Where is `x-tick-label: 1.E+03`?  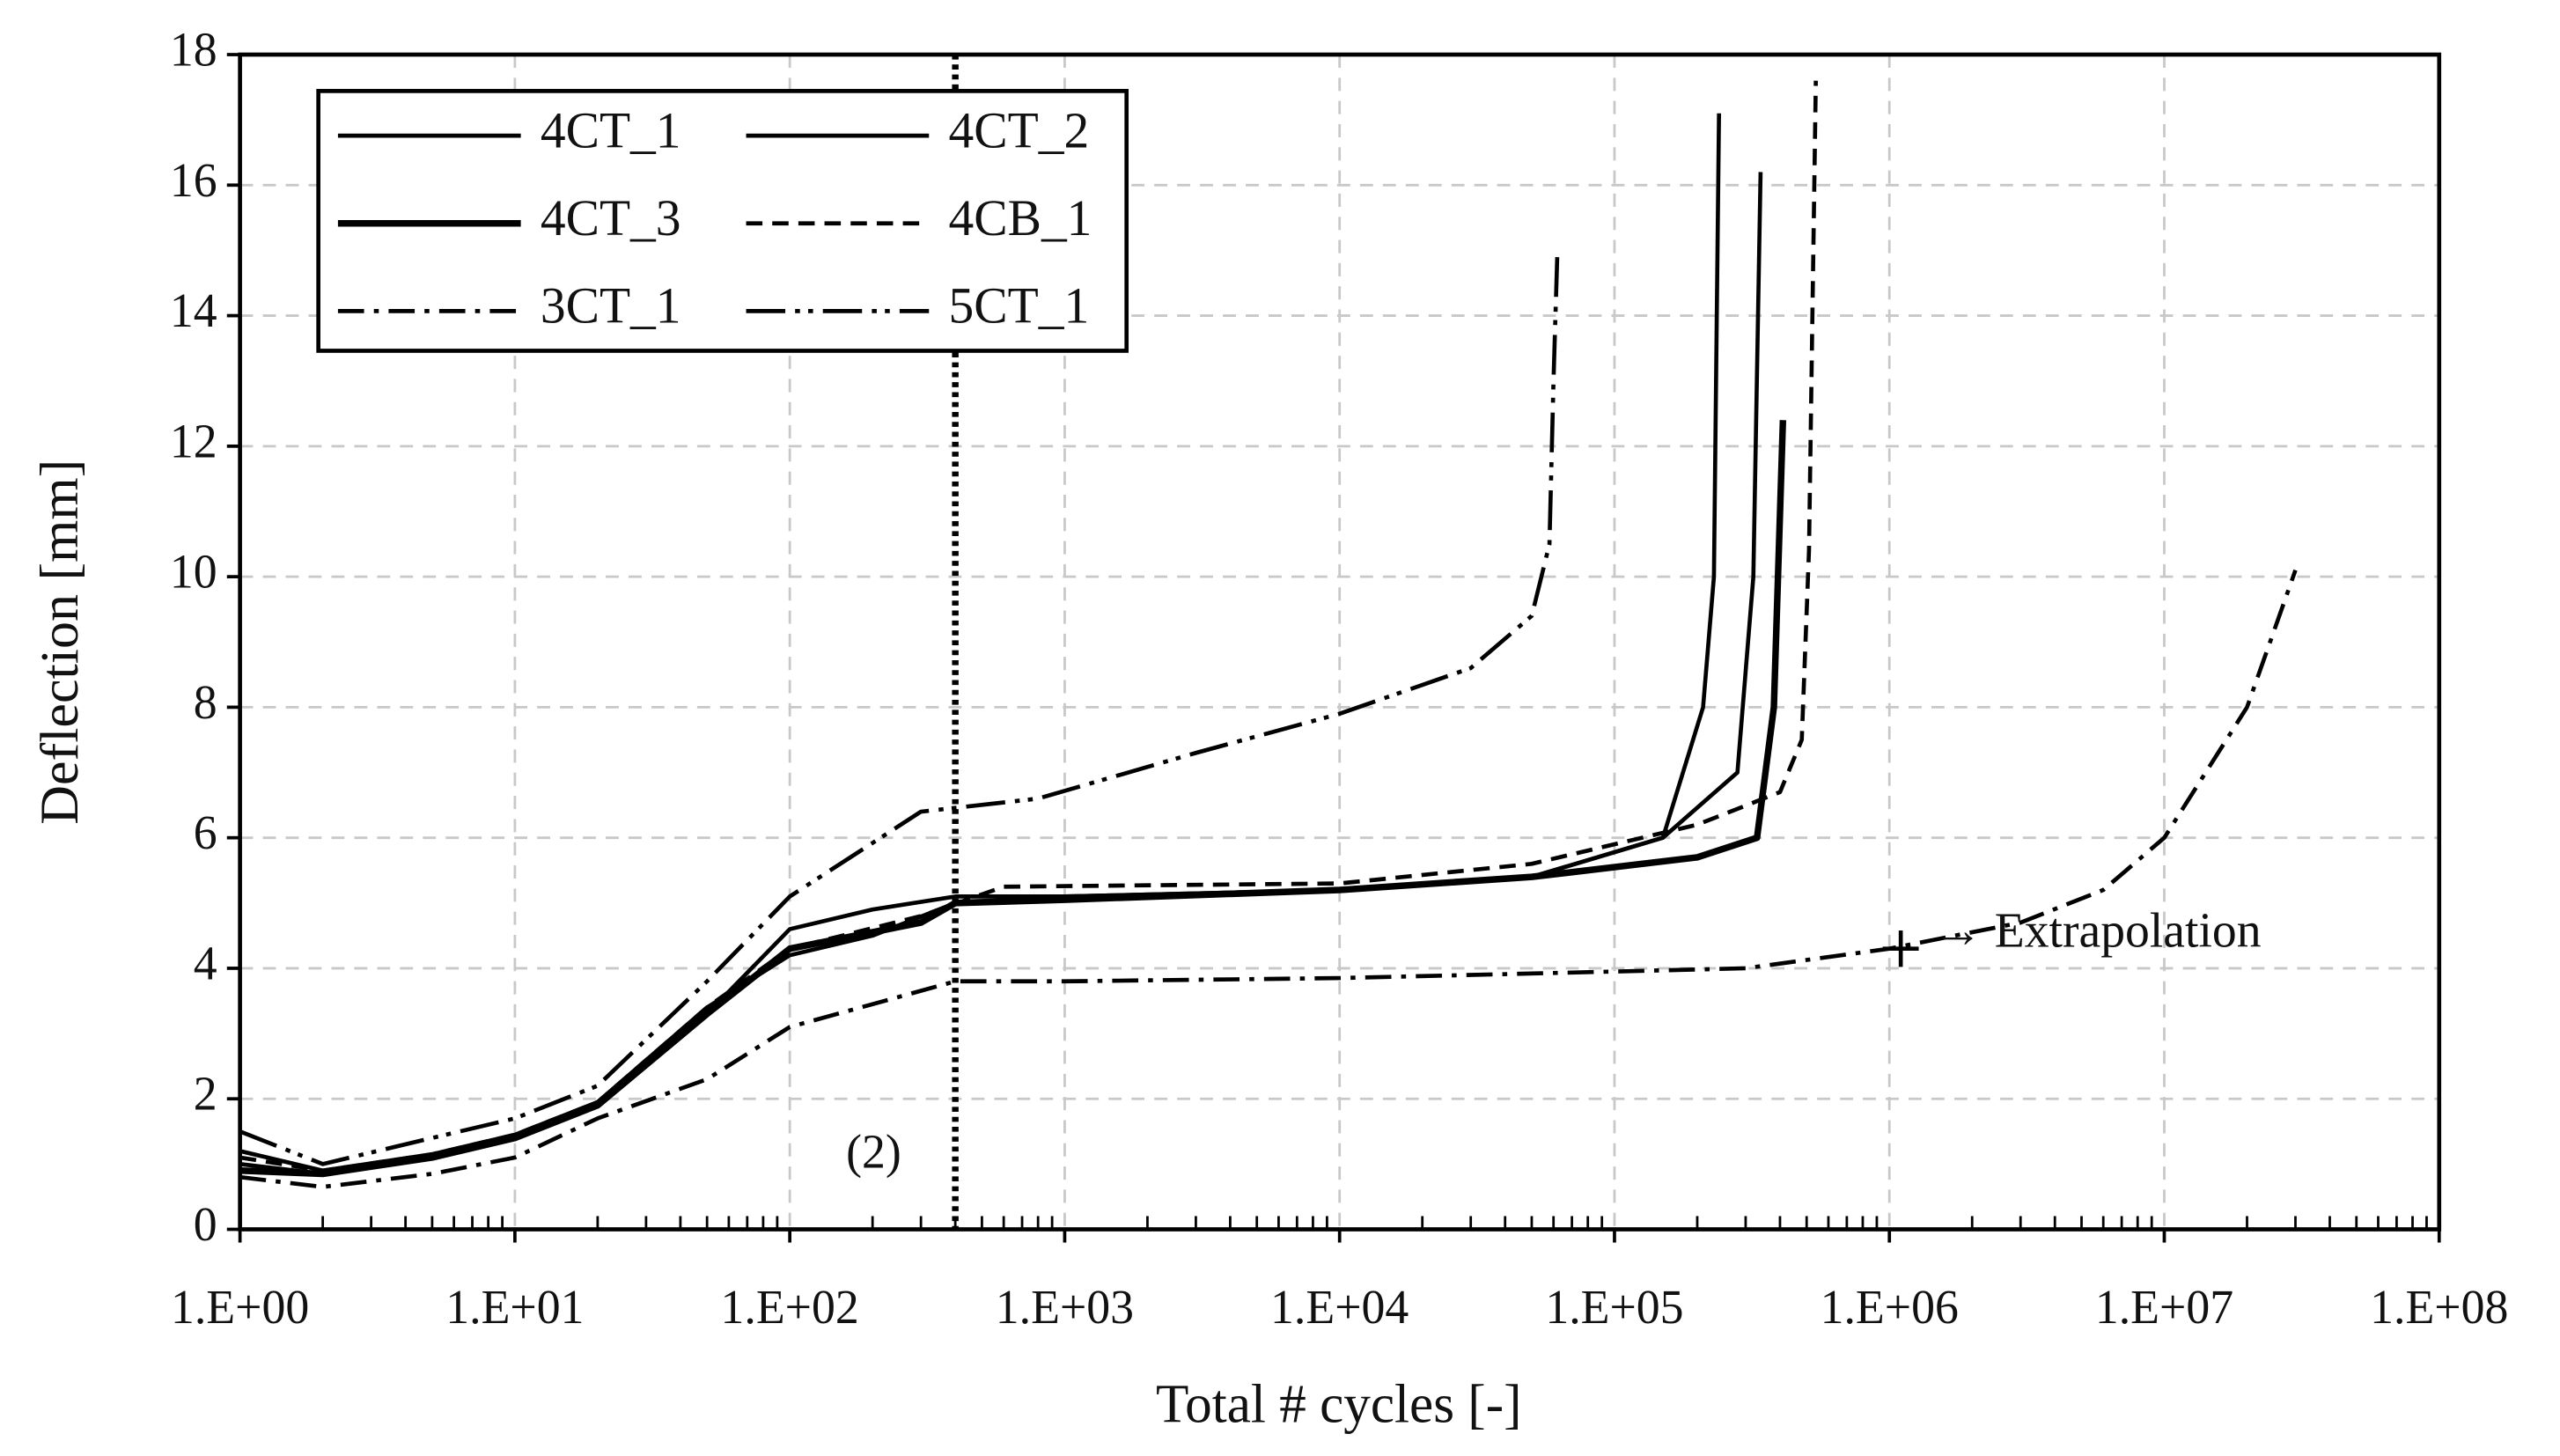
x-tick-label: 1.E+03 is located at coordinates (1065, 1307).